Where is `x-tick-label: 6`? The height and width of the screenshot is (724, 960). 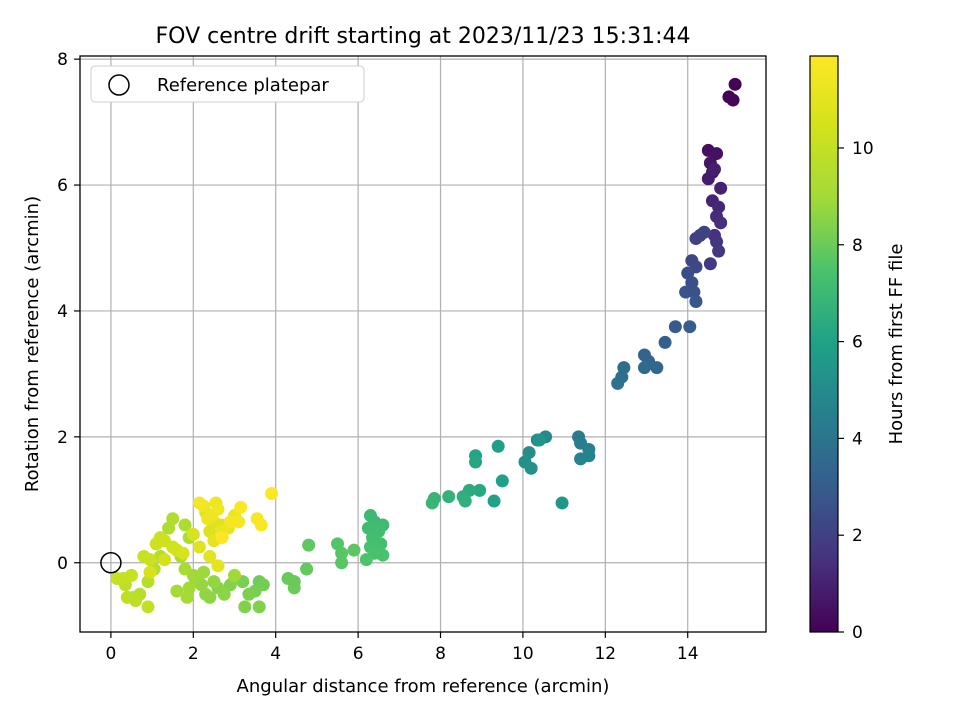
x-tick-label: 6 is located at coordinates (358, 654).